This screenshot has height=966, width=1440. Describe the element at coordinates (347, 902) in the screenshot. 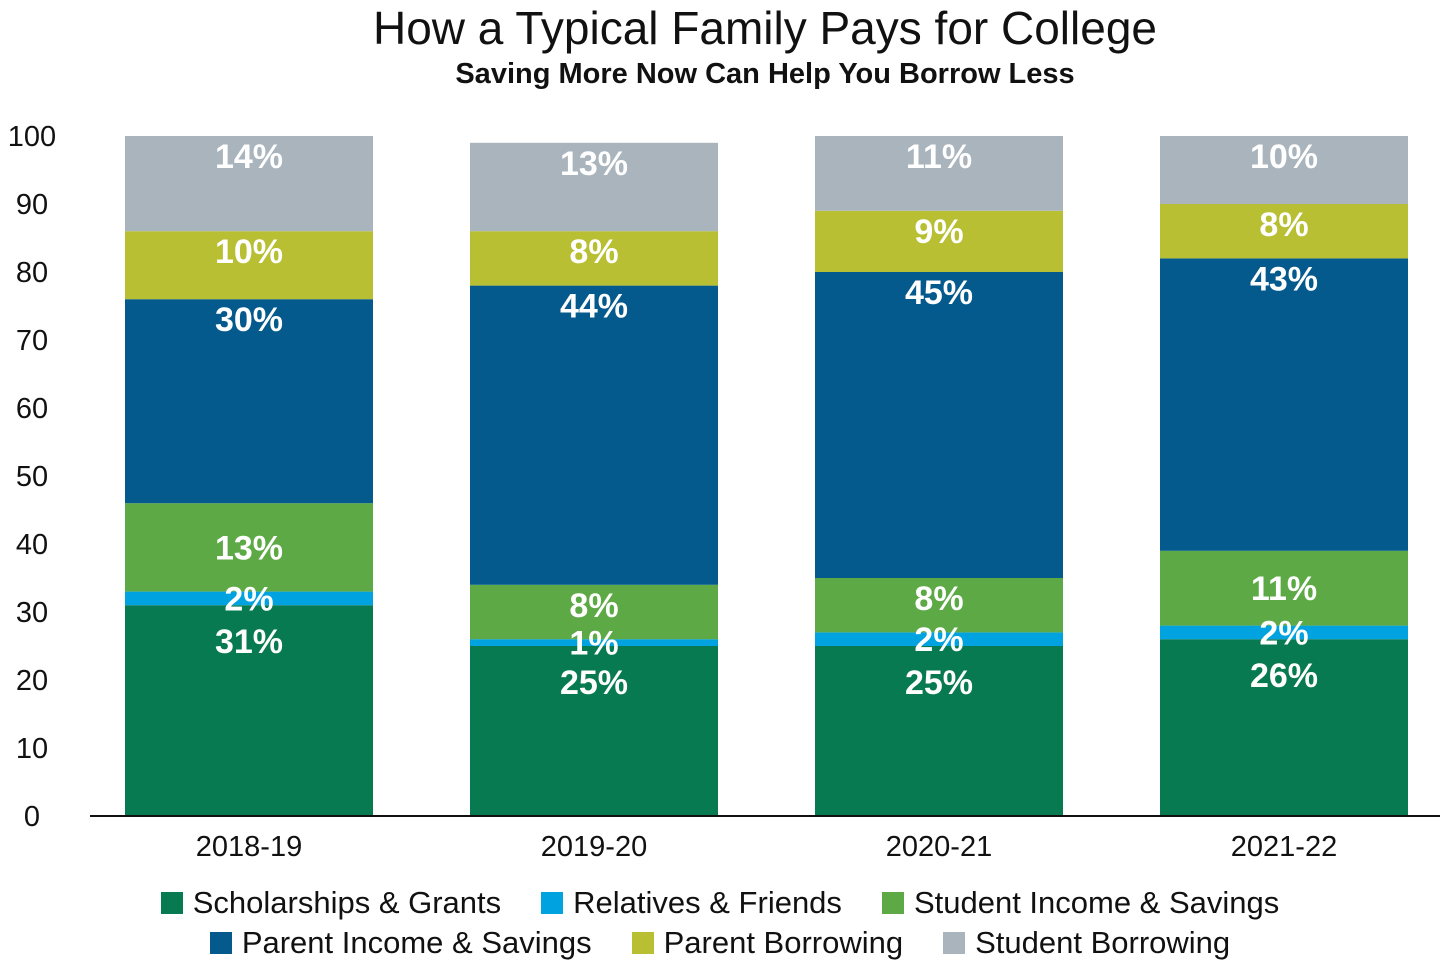

I see `legend-label-scholarships: Scholarships & Grants` at that location.